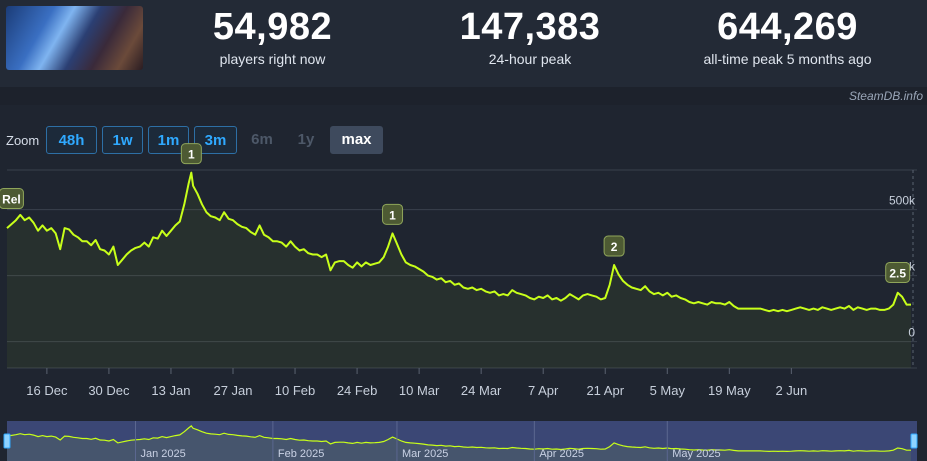  Describe the element at coordinates (295, 390) in the screenshot. I see `x-tick-label-4: 10 Feb` at that location.